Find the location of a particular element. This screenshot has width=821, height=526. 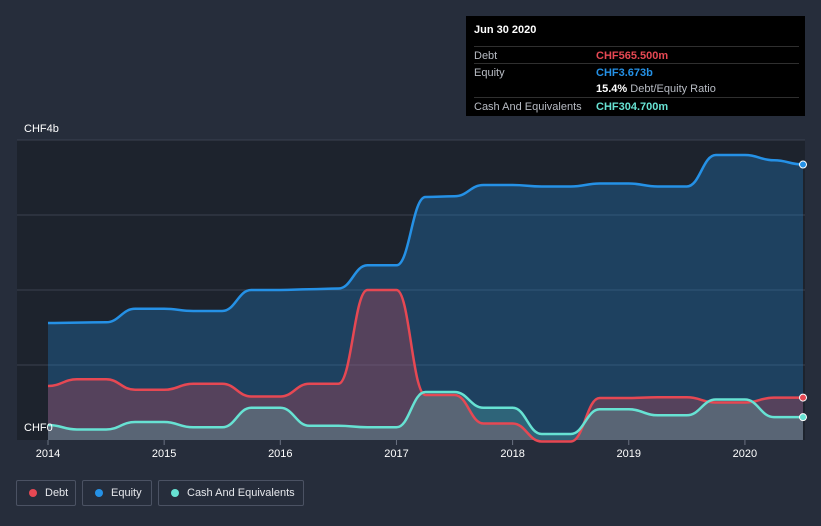

cash-line is located at coordinates (425, 413).